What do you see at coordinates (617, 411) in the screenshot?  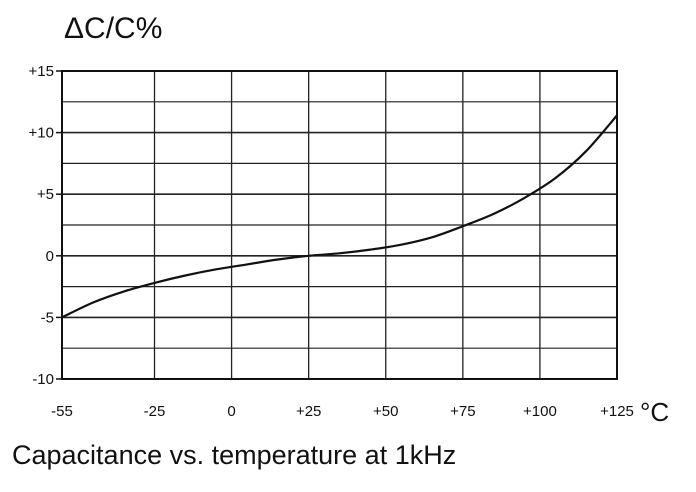 I see `x-tick-label: +125` at bounding box center [617, 411].